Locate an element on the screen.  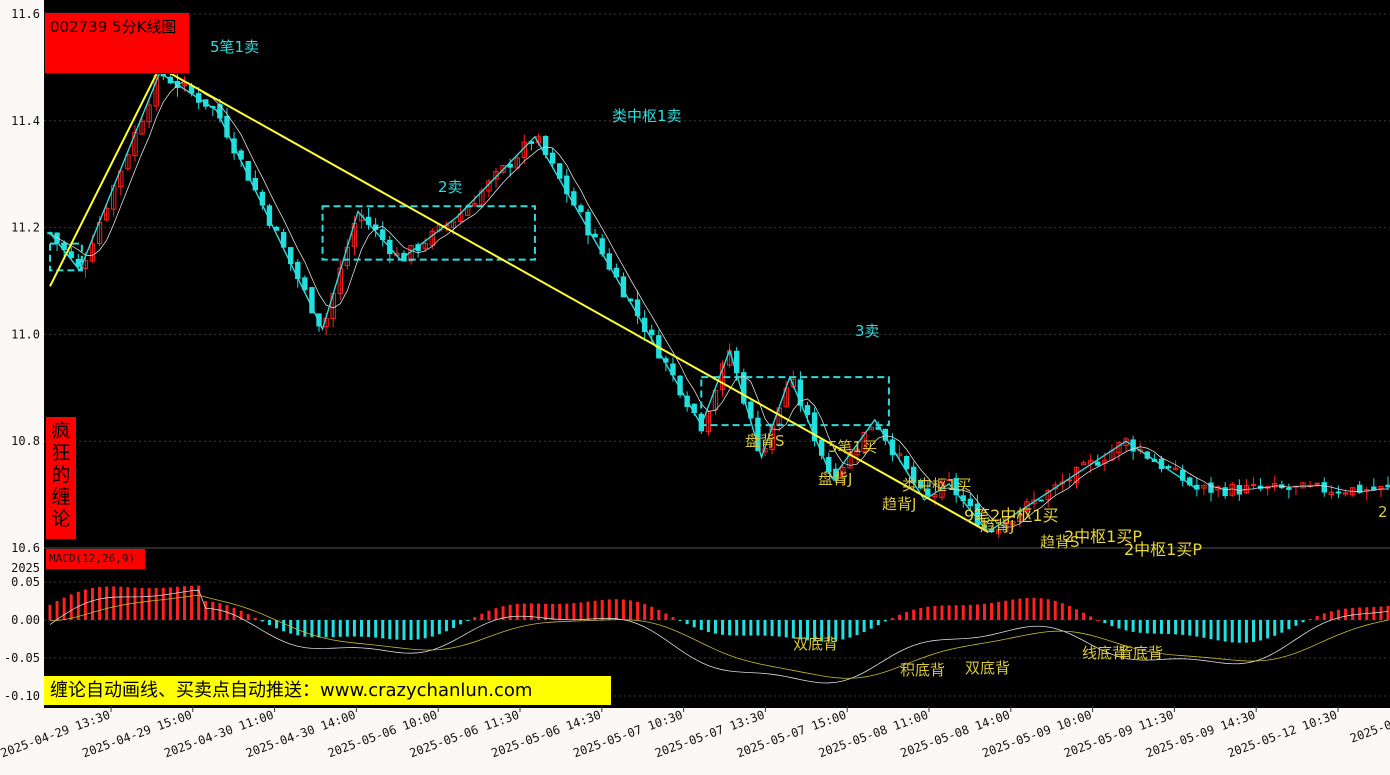
macd-y-tick-label: 0.00 is located at coordinates (25, 620).